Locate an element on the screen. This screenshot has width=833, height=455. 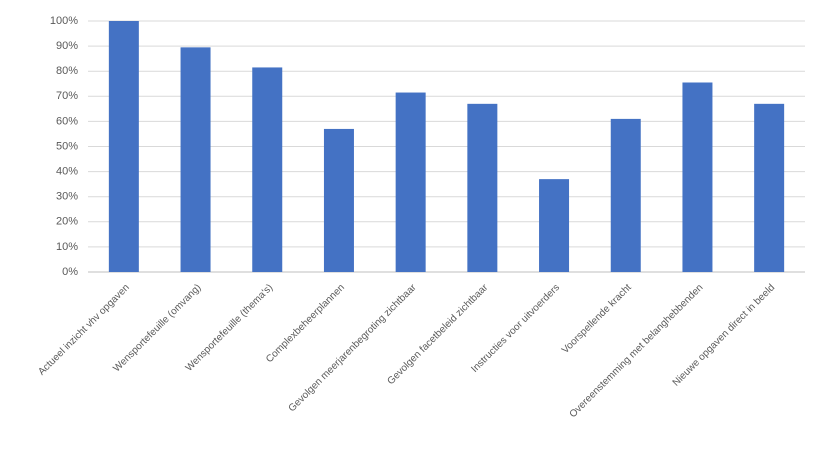
x-tick-label: Gevolgen meerjarenbegroting zichtbaar is located at coordinates (353, 348).